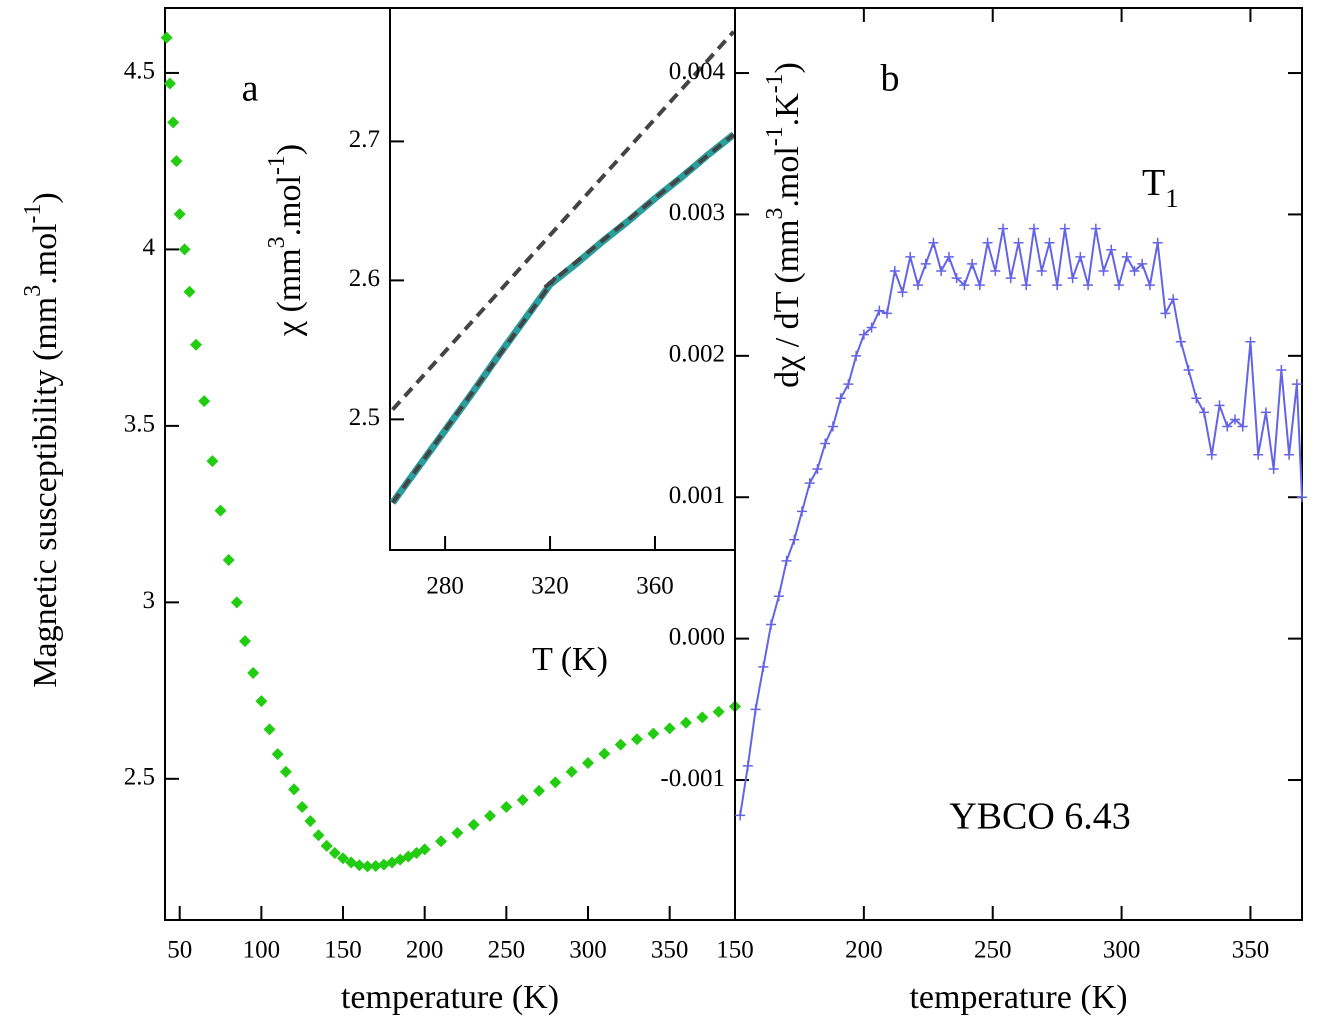  I want to click on y-axis-label: Magnetic susceptibility (mm3.mol-1), so click(41, 439).